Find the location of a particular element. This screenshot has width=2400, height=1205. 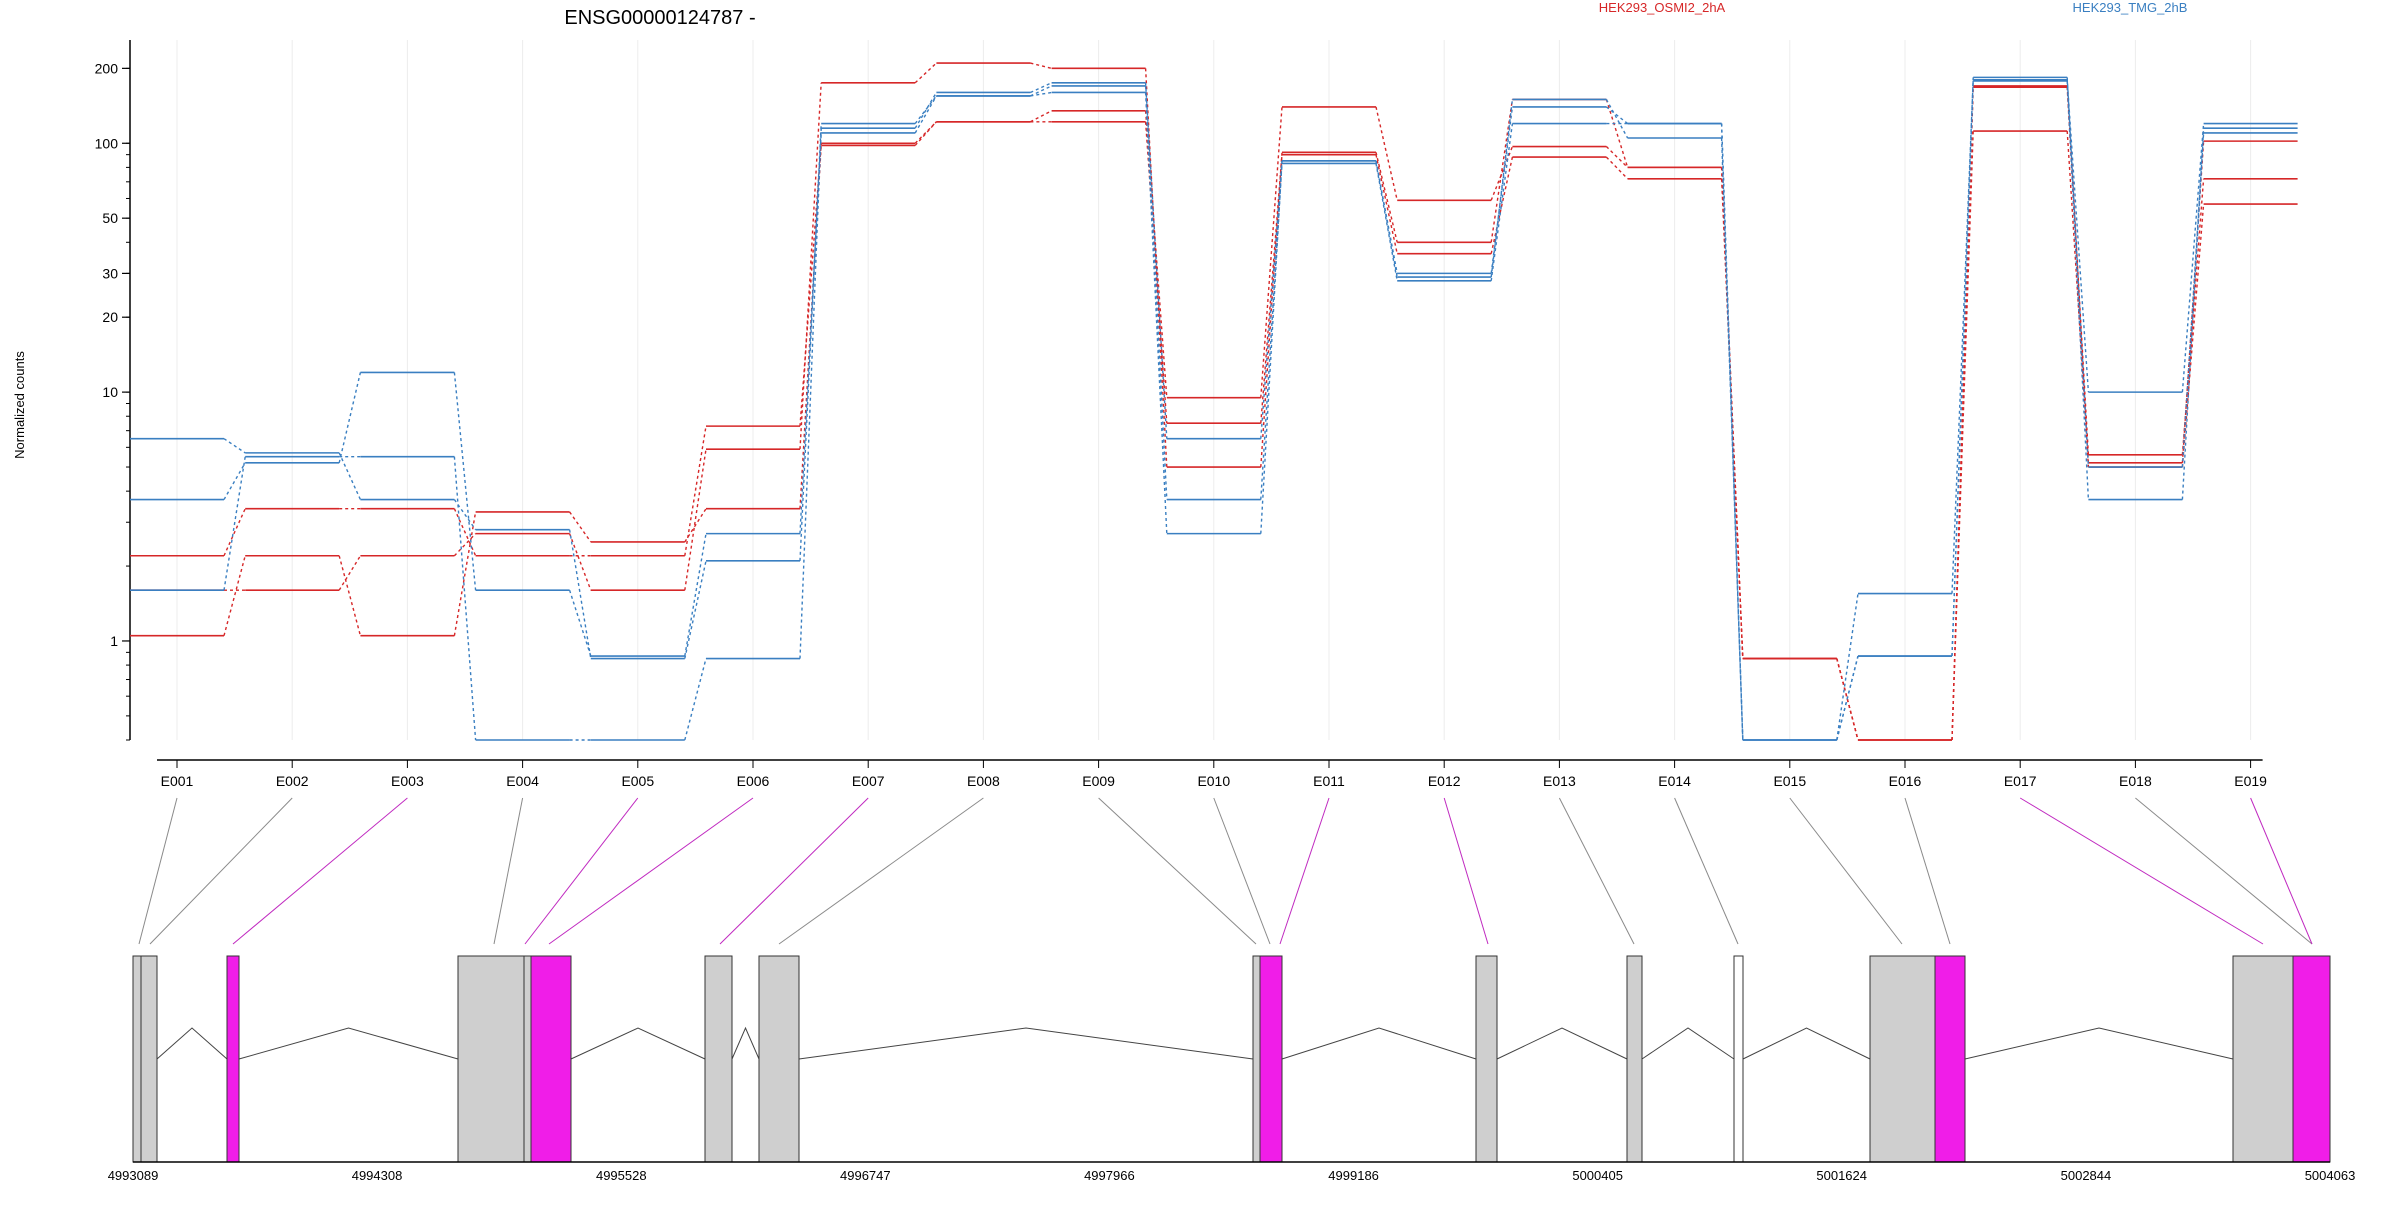

connector-E004 is located at coordinates (508, 871).